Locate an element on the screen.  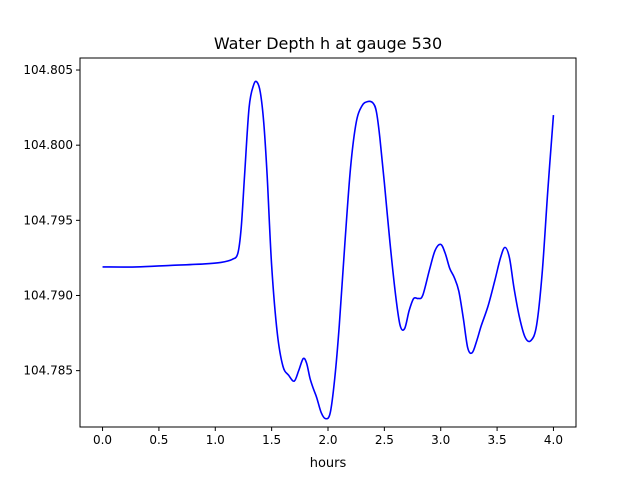
x-tick-label: 0.5 is located at coordinates (158, 440).